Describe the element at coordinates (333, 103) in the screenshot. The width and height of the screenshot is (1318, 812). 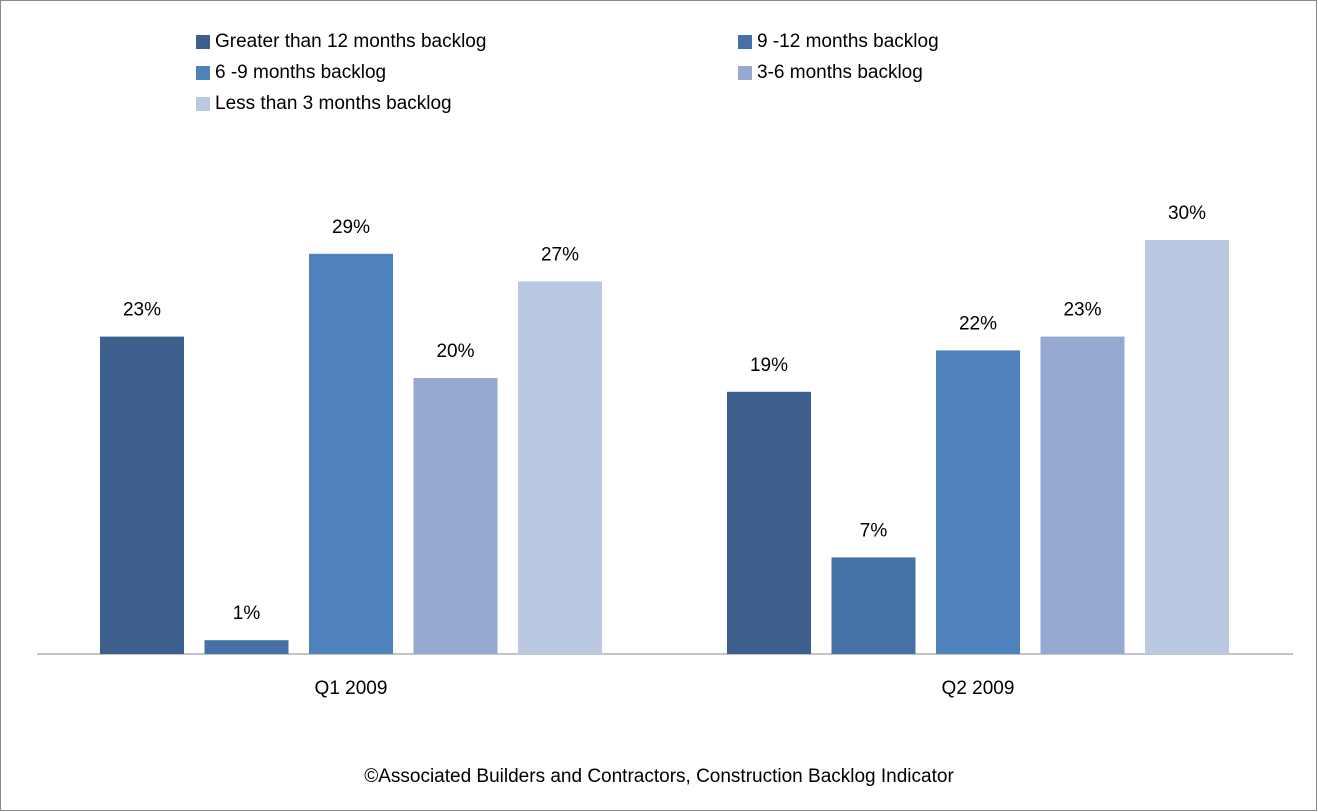
I see `legend-label: Less than 3 months backlog` at that location.